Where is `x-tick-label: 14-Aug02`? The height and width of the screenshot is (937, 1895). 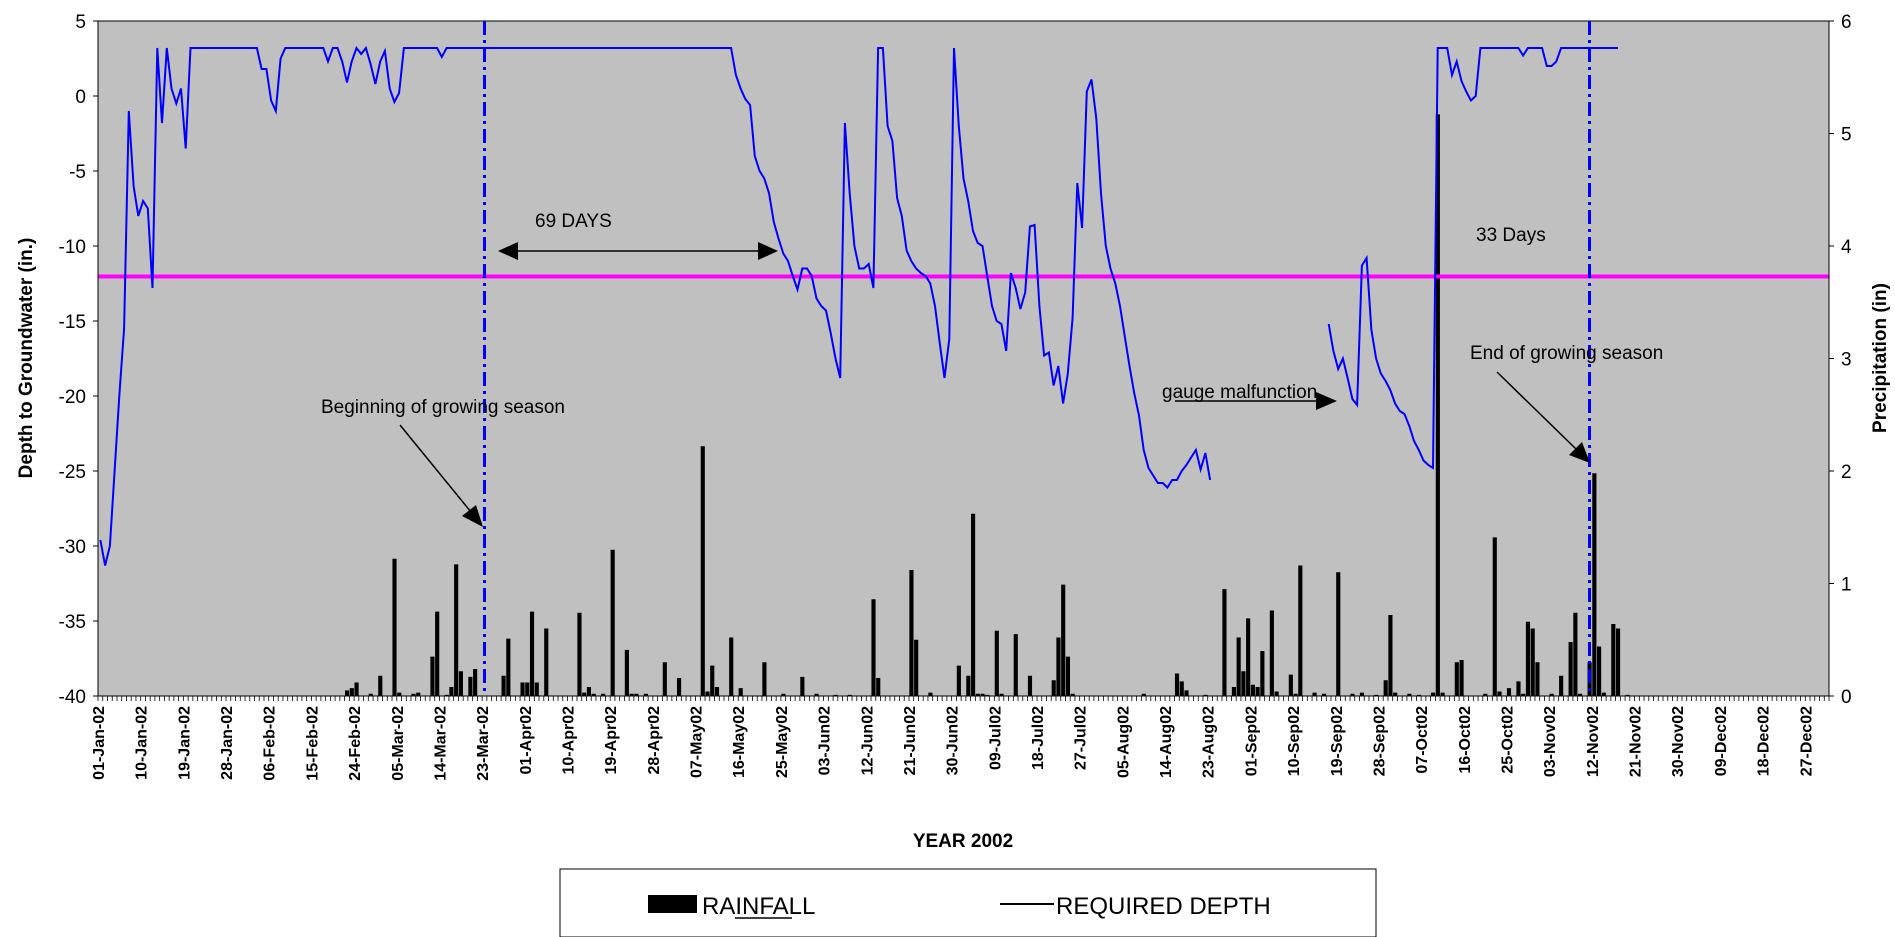
x-tick-label: 14-Aug02 is located at coordinates (1166, 742).